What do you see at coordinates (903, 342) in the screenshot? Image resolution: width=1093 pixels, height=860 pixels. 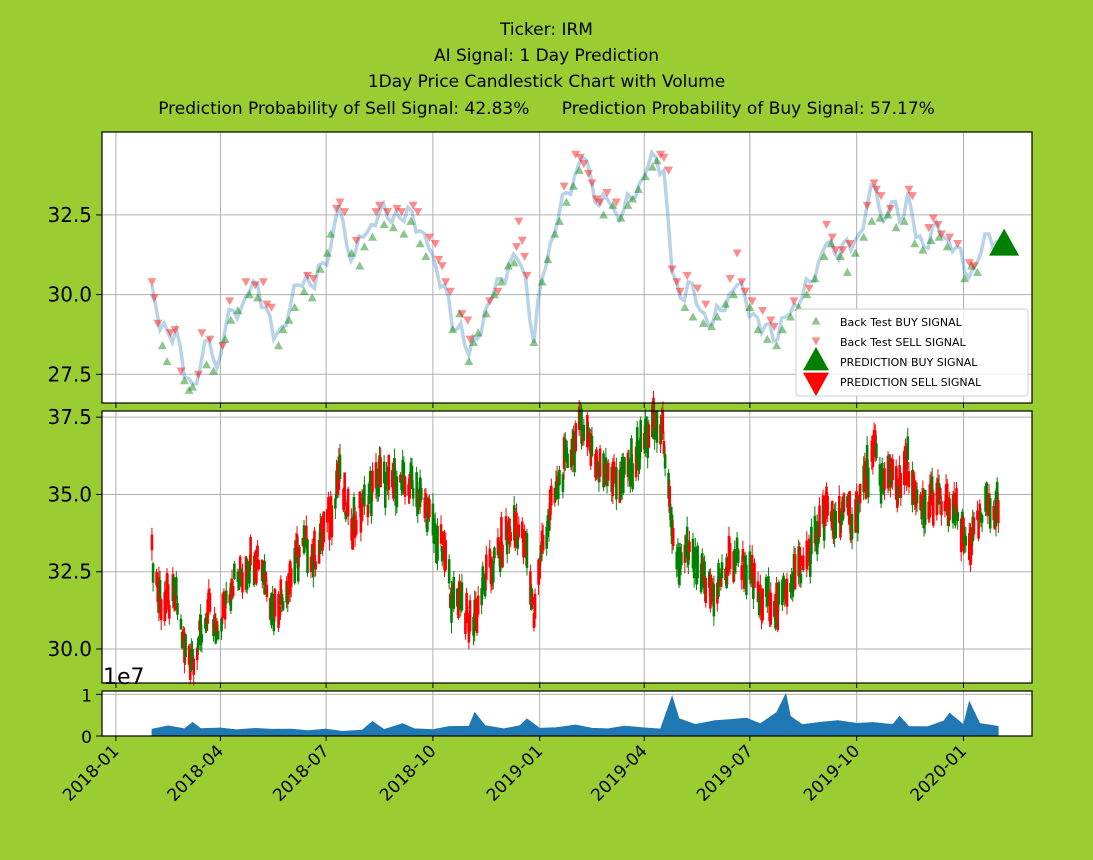 I see `legend-entry-2: Back Test SELL SIGNAL` at bounding box center [903, 342].